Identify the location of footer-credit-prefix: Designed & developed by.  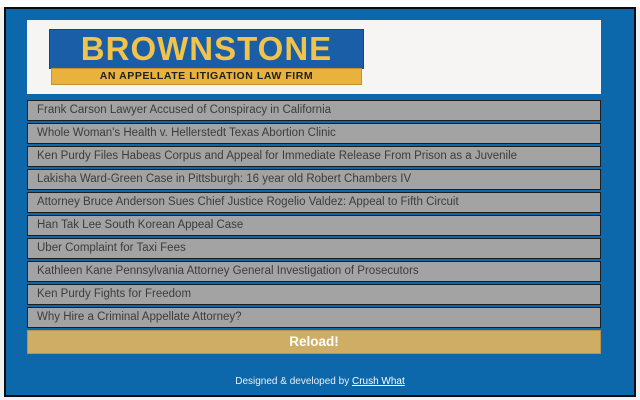
(293, 381).